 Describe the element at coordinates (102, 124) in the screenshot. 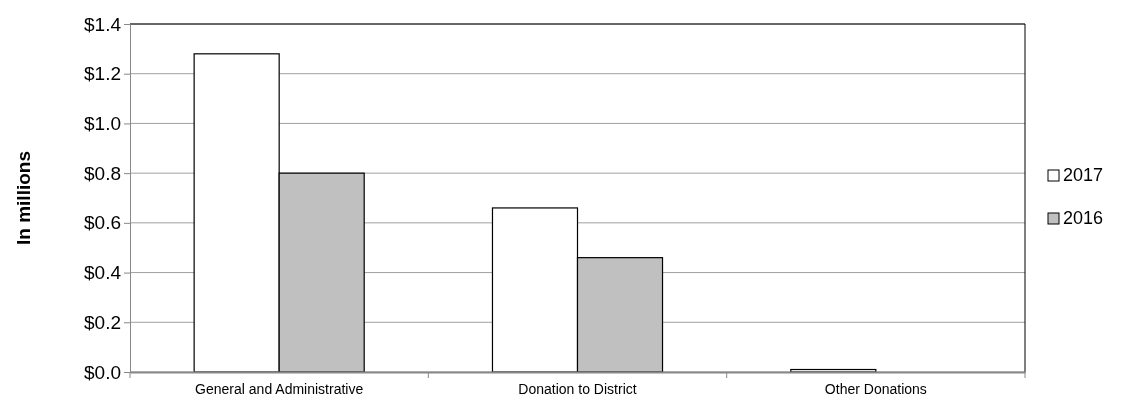

I see `y-tick-label: $1.0` at that location.